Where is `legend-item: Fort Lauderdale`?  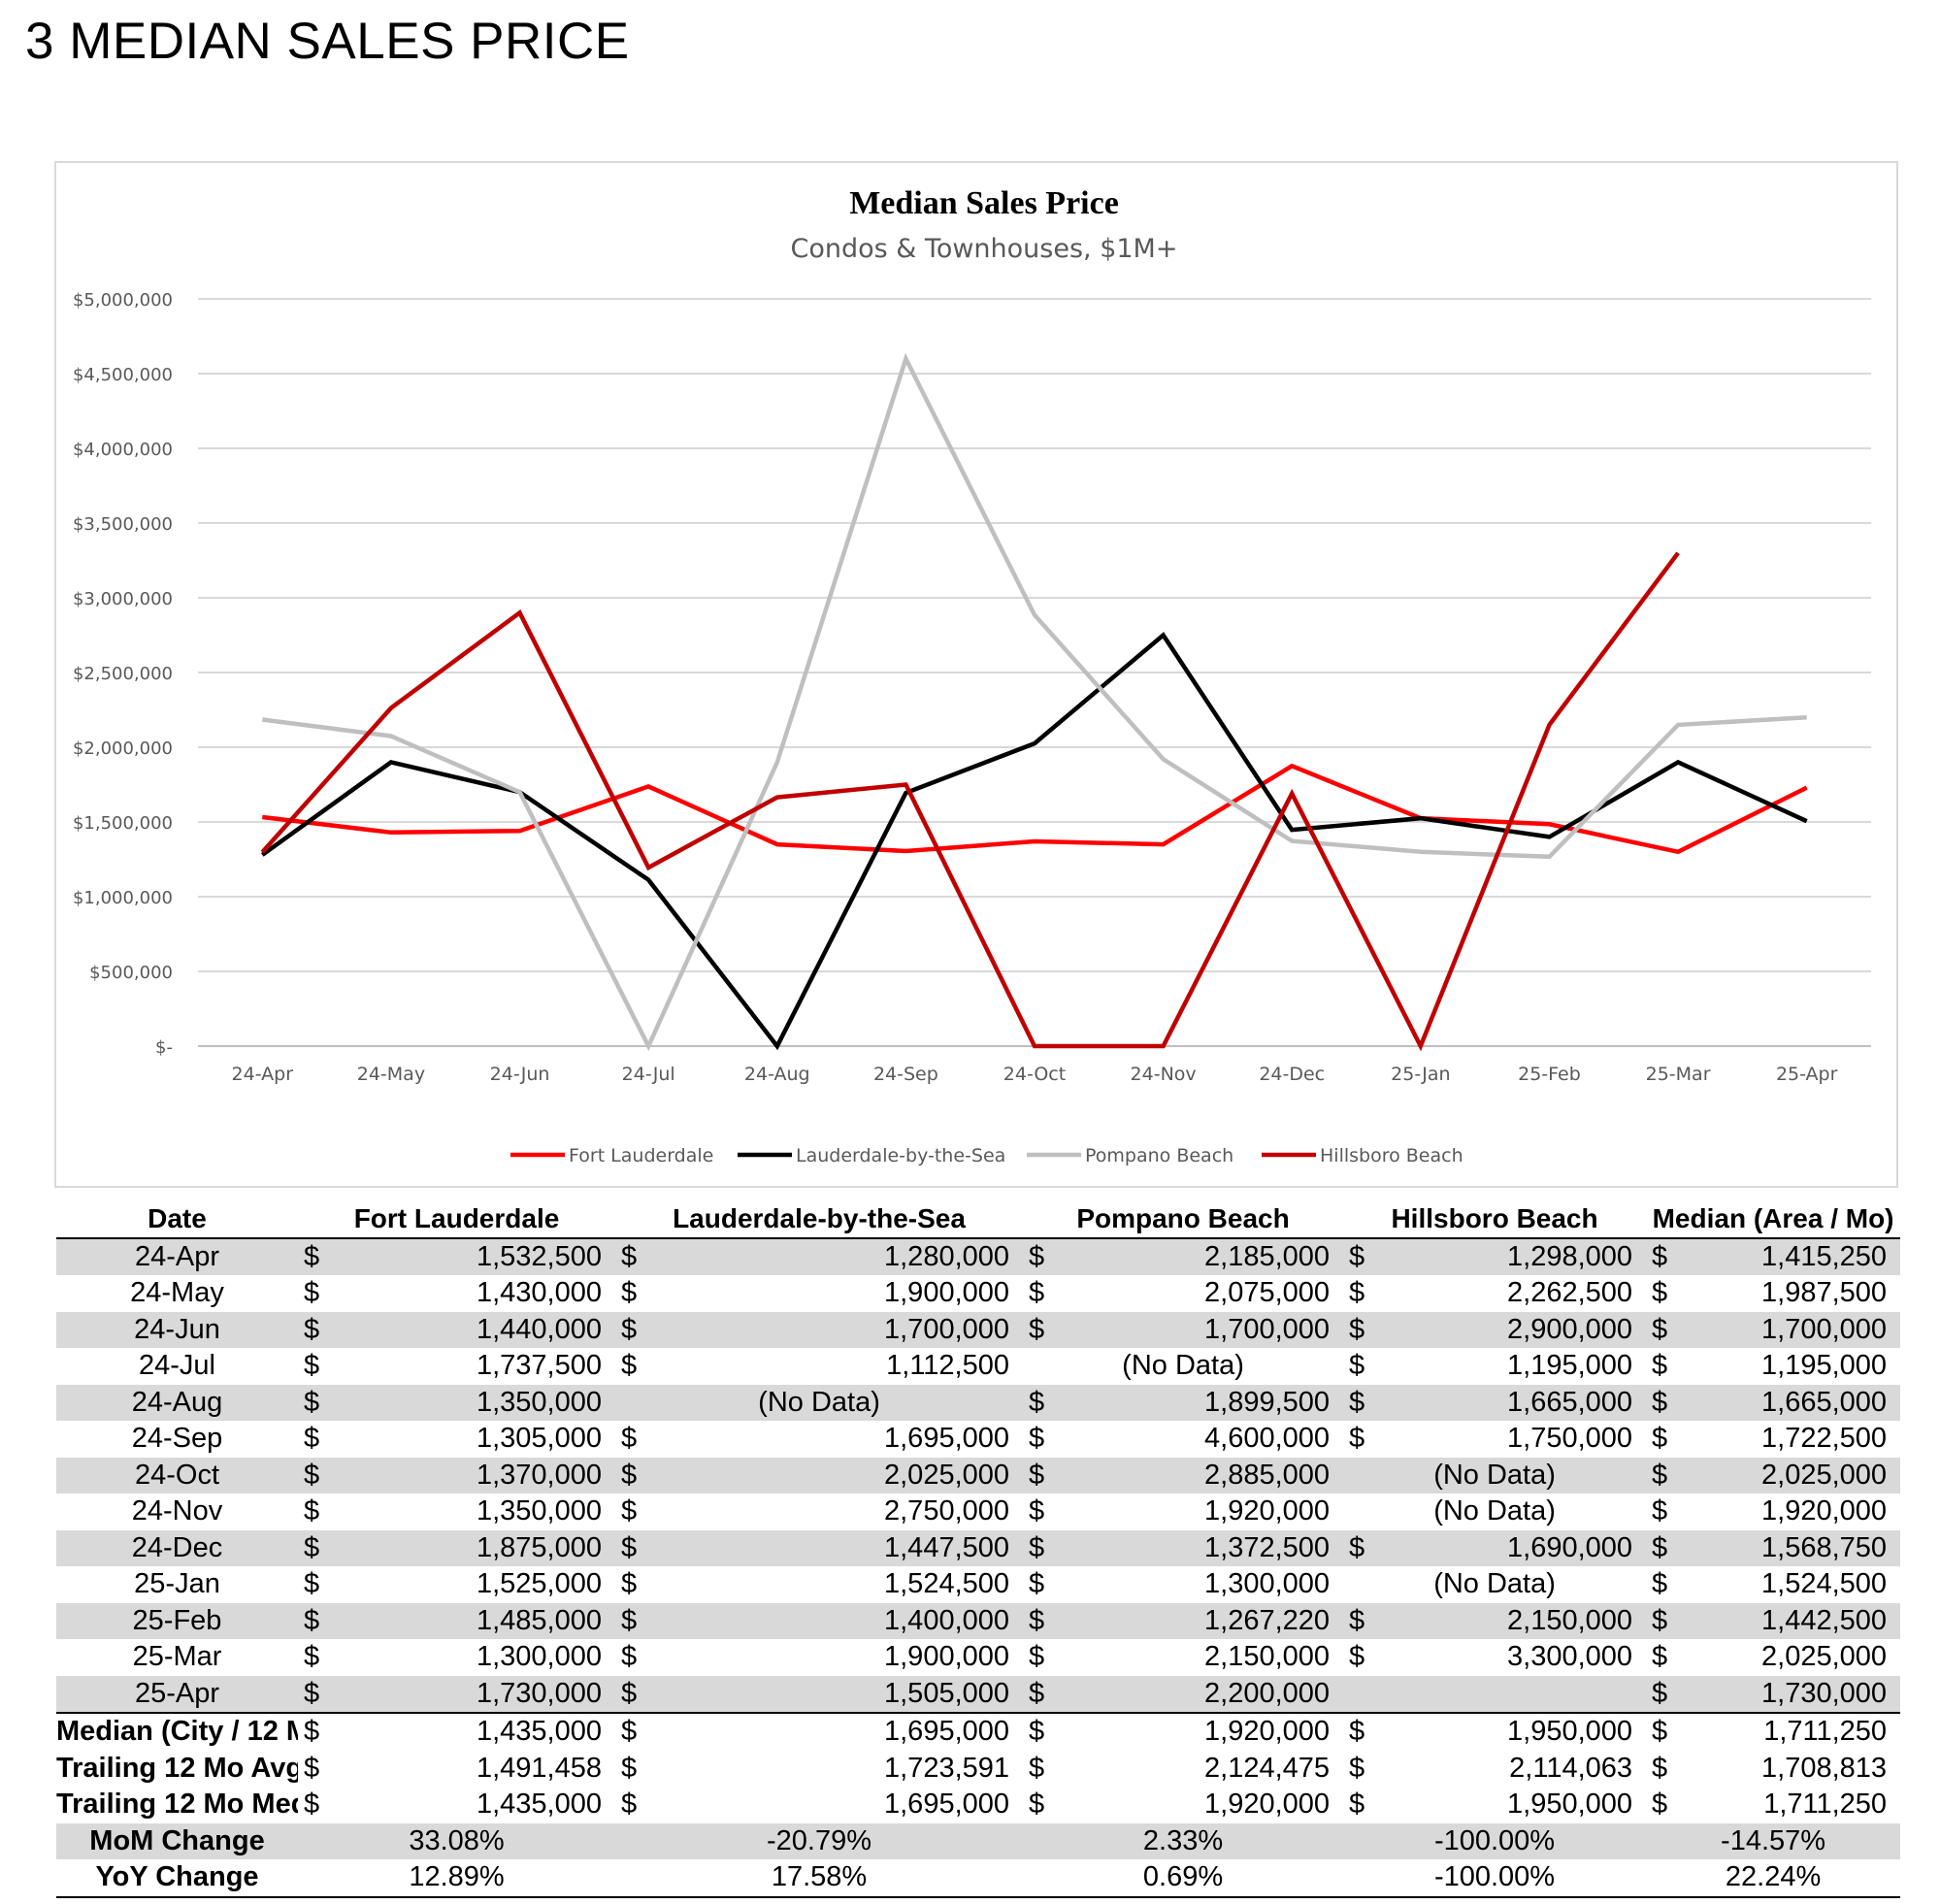
legend-item: Fort Lauderdale is located at coordinates (611, 1155).